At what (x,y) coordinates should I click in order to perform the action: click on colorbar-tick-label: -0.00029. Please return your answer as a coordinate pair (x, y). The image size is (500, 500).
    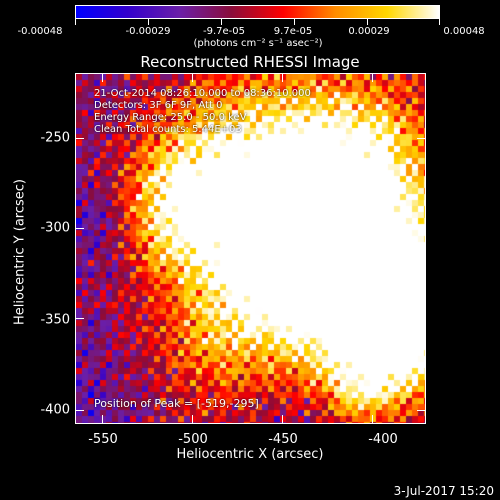
    Looking at the image, I should click on (148, 31).